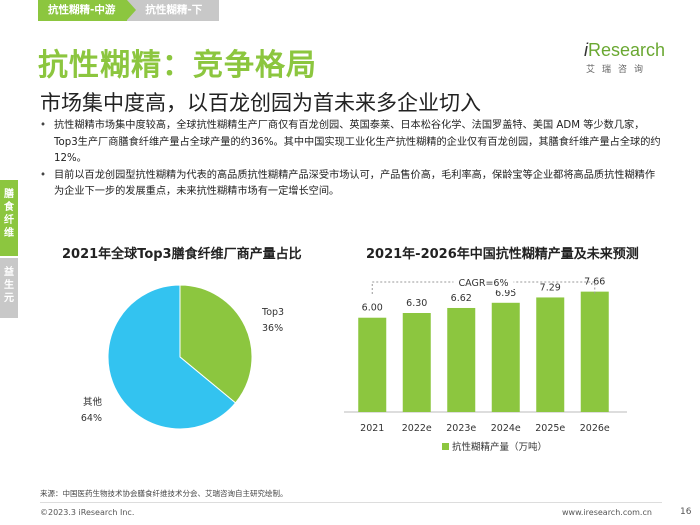 The width and height of the screenshot is (700, 525). I want to click on pie-label: 其他, so click(93, 402).